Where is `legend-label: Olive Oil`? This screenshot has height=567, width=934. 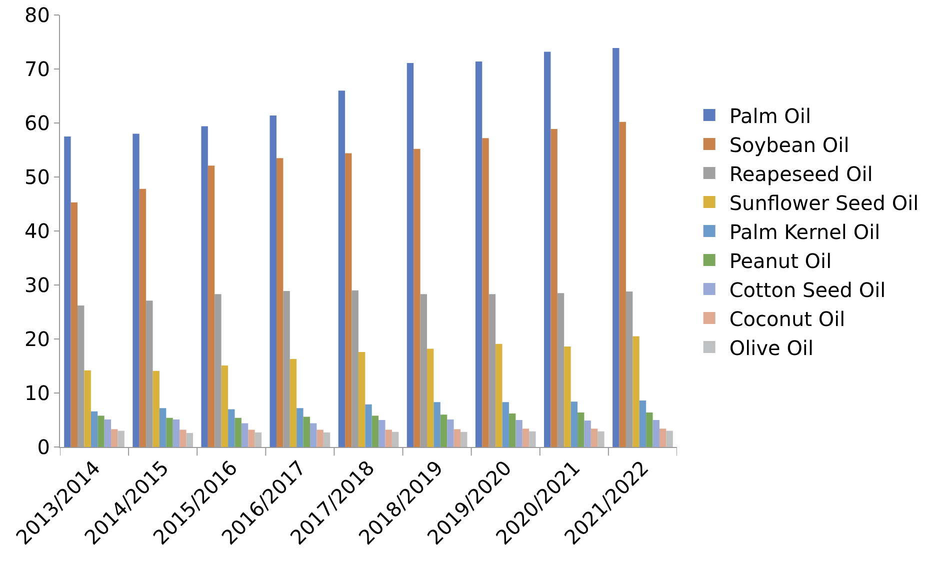
legend-label: Olive Oil is located at coordinates (771, 348).